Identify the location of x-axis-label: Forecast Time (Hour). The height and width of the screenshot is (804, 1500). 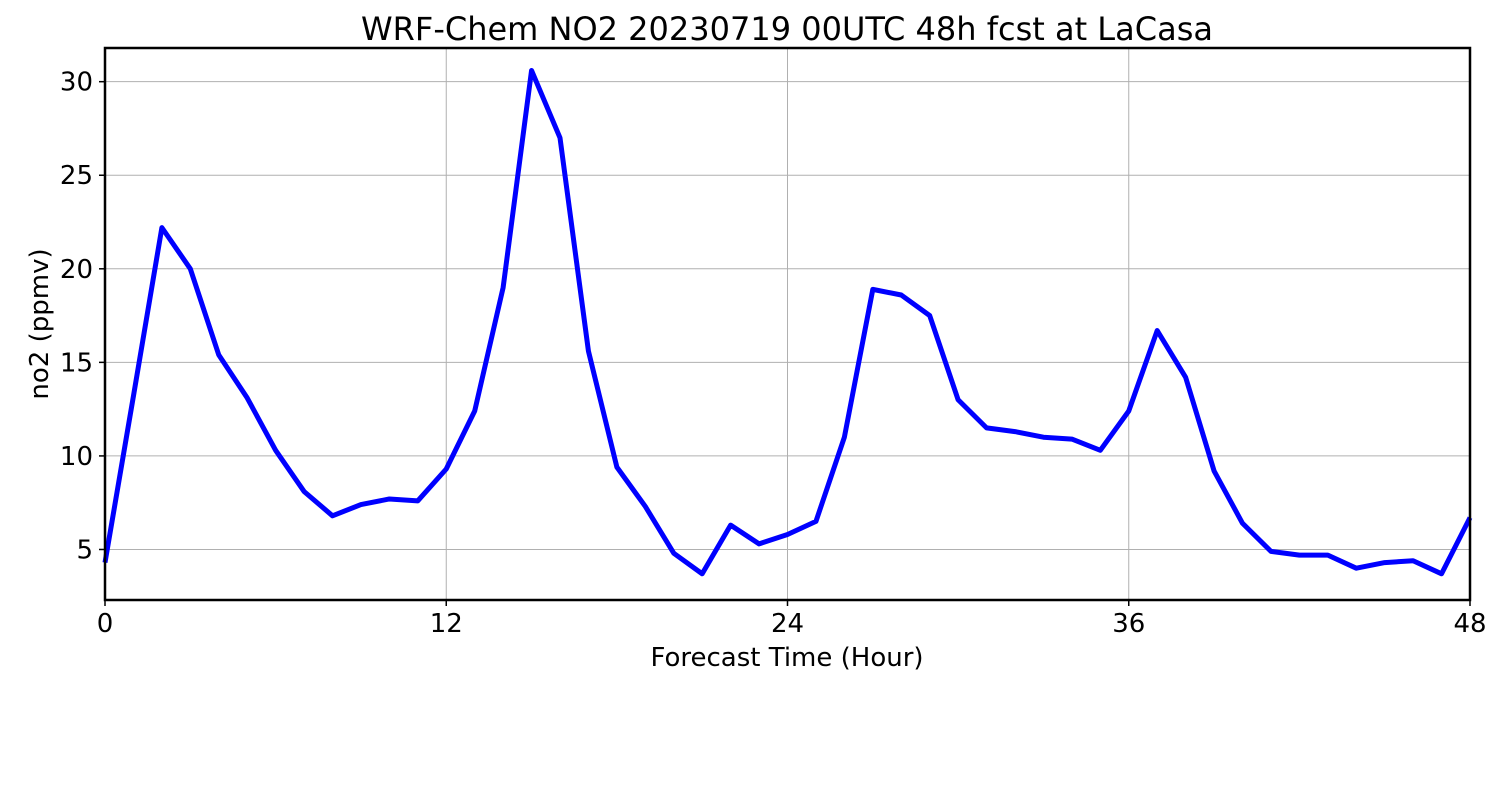
(786, 658).